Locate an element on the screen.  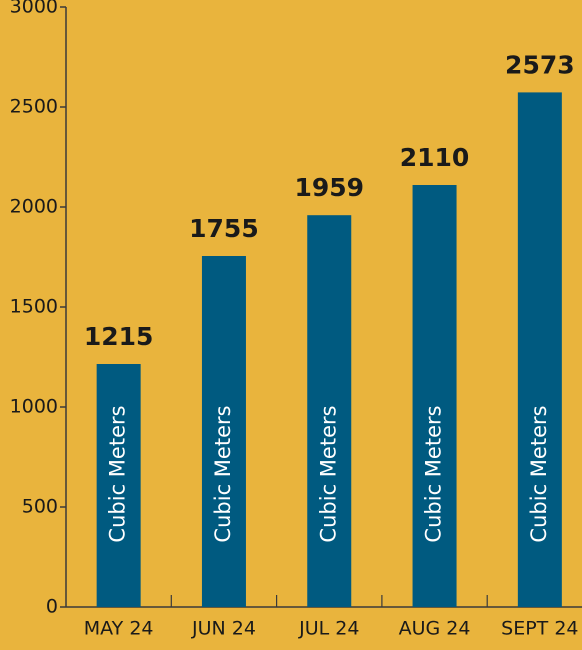
y-tick-label: 1000 is located at coordinates (34, 407).